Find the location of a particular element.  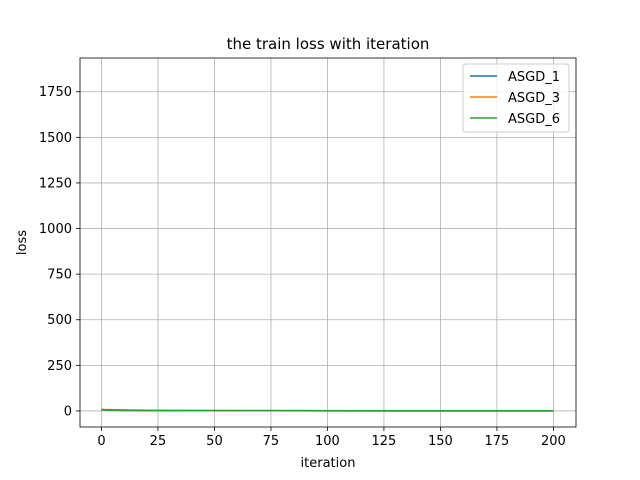

y-tick-label: 1500 is located at coordinates (55, 138).